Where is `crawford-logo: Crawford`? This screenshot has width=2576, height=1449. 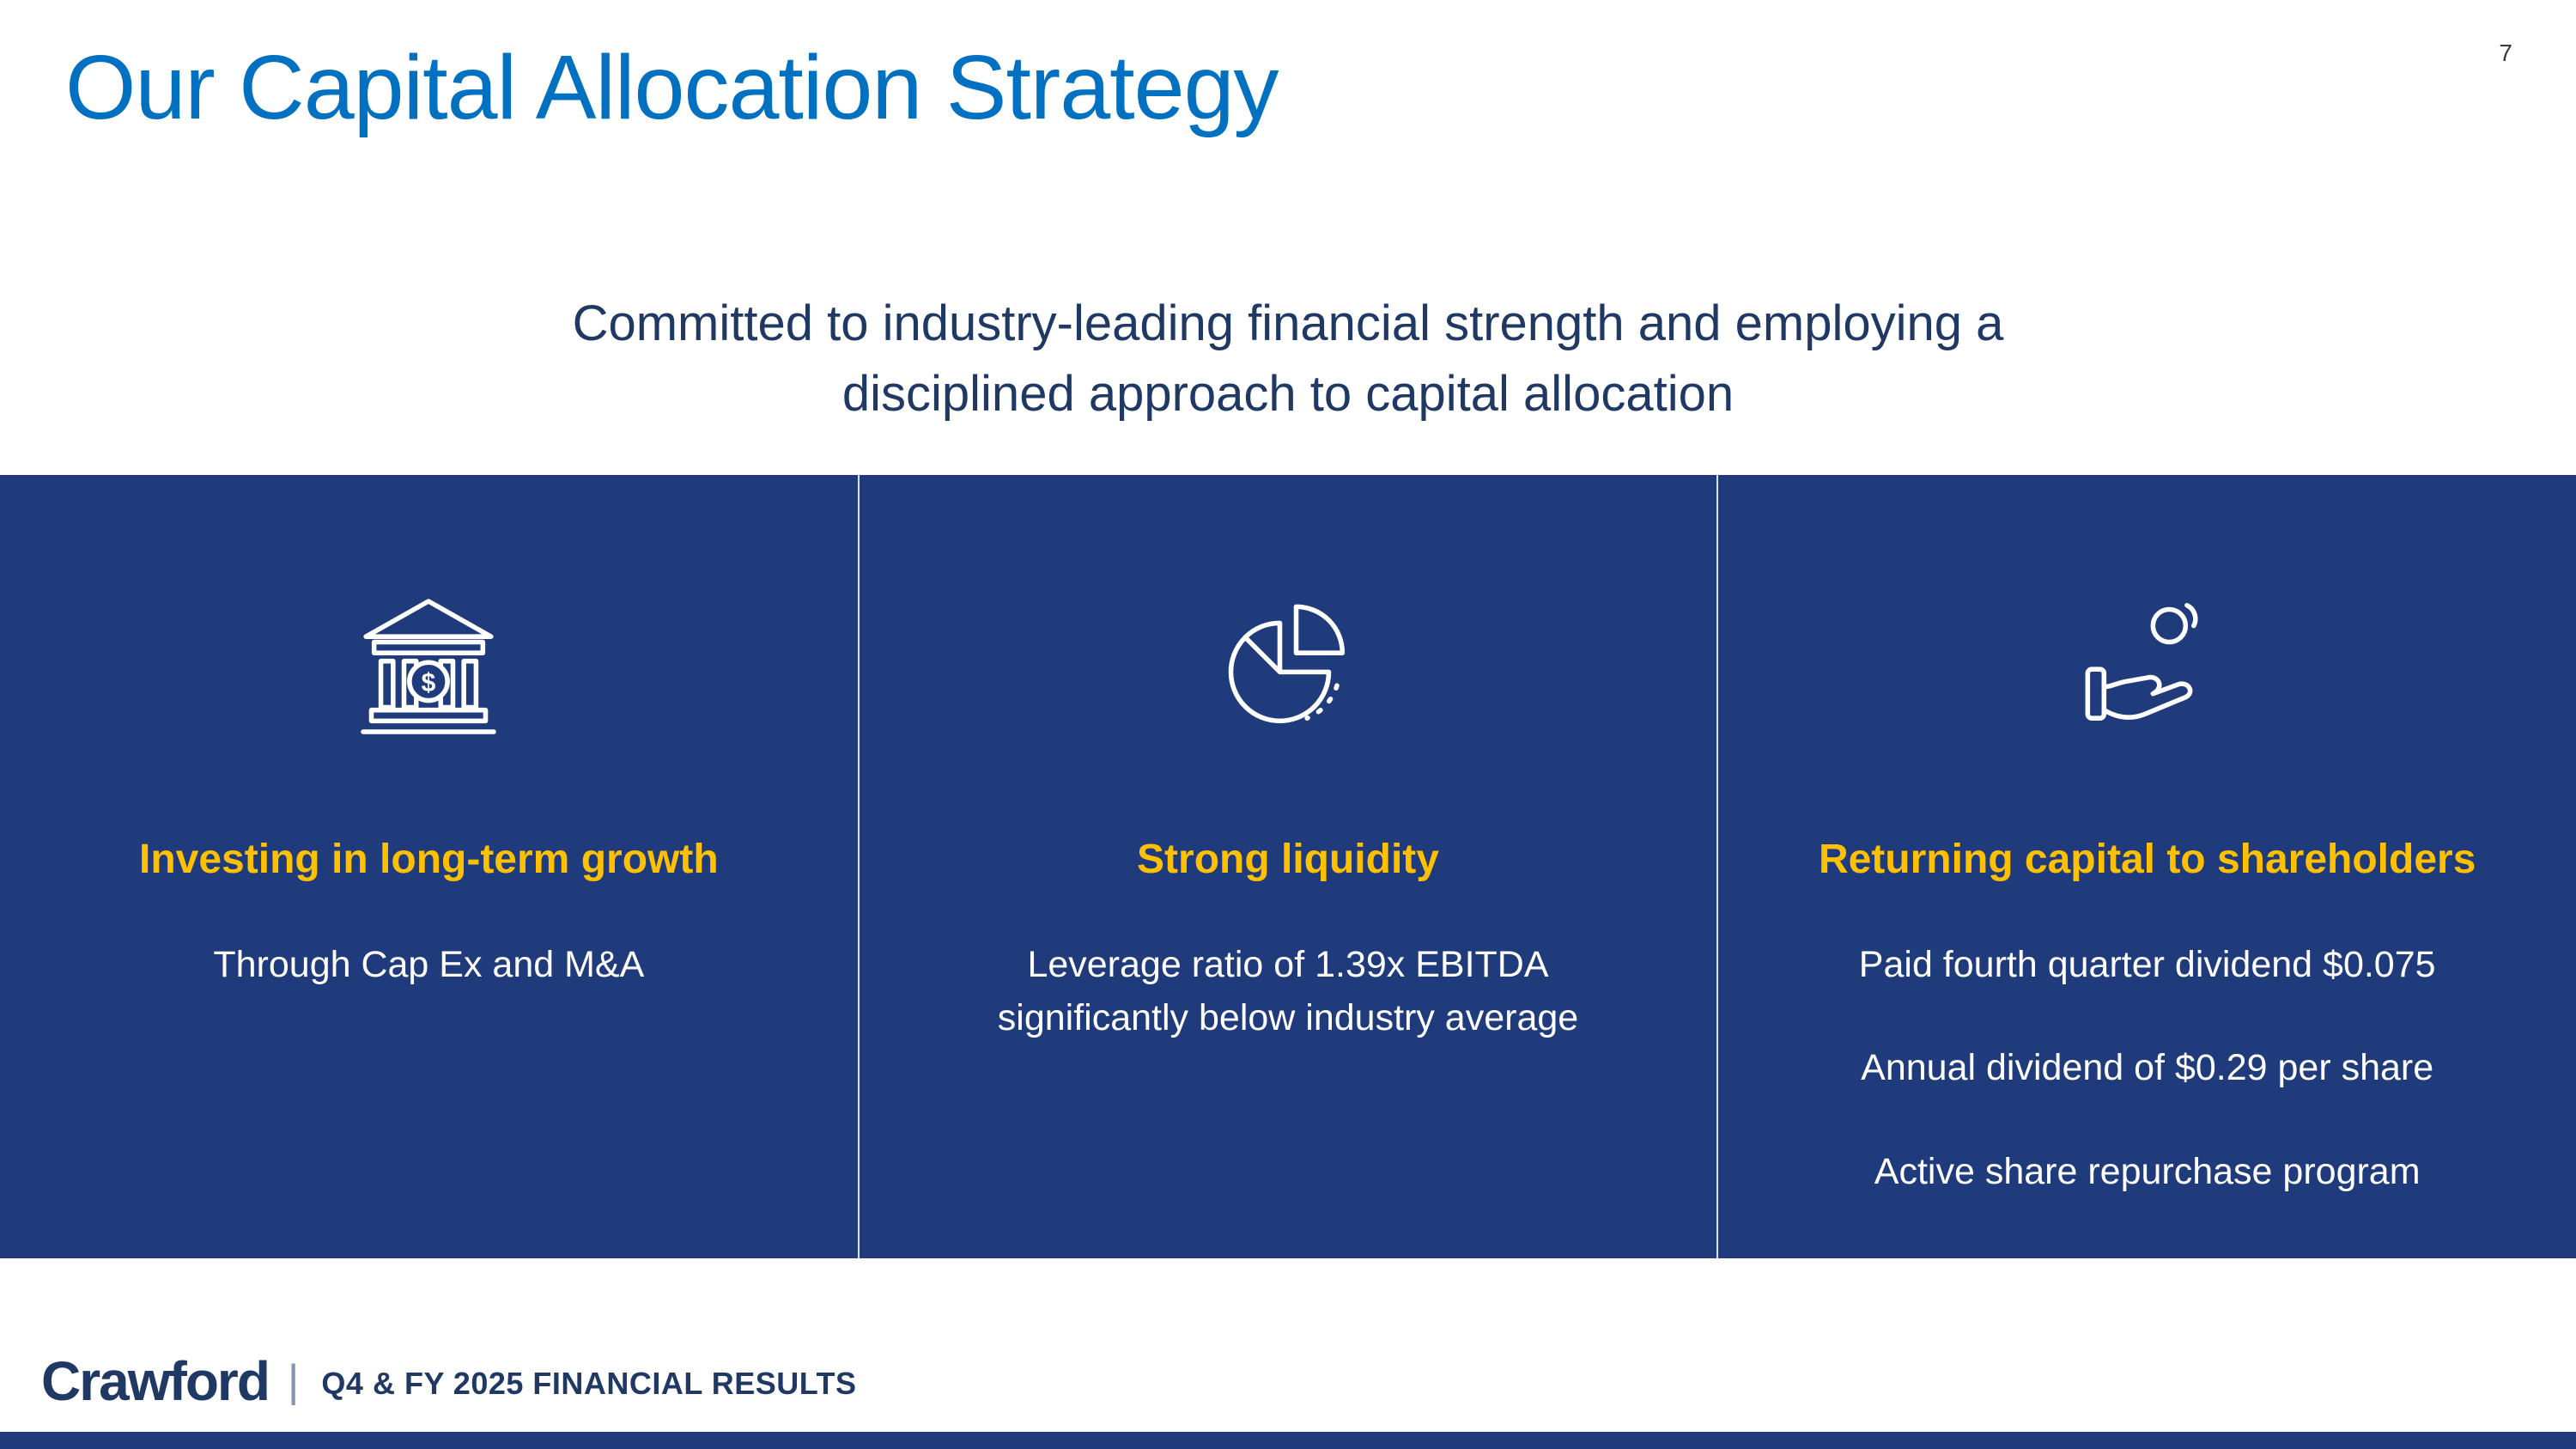 crawford-logo: Crawford is located at coordinates (155, 1381).